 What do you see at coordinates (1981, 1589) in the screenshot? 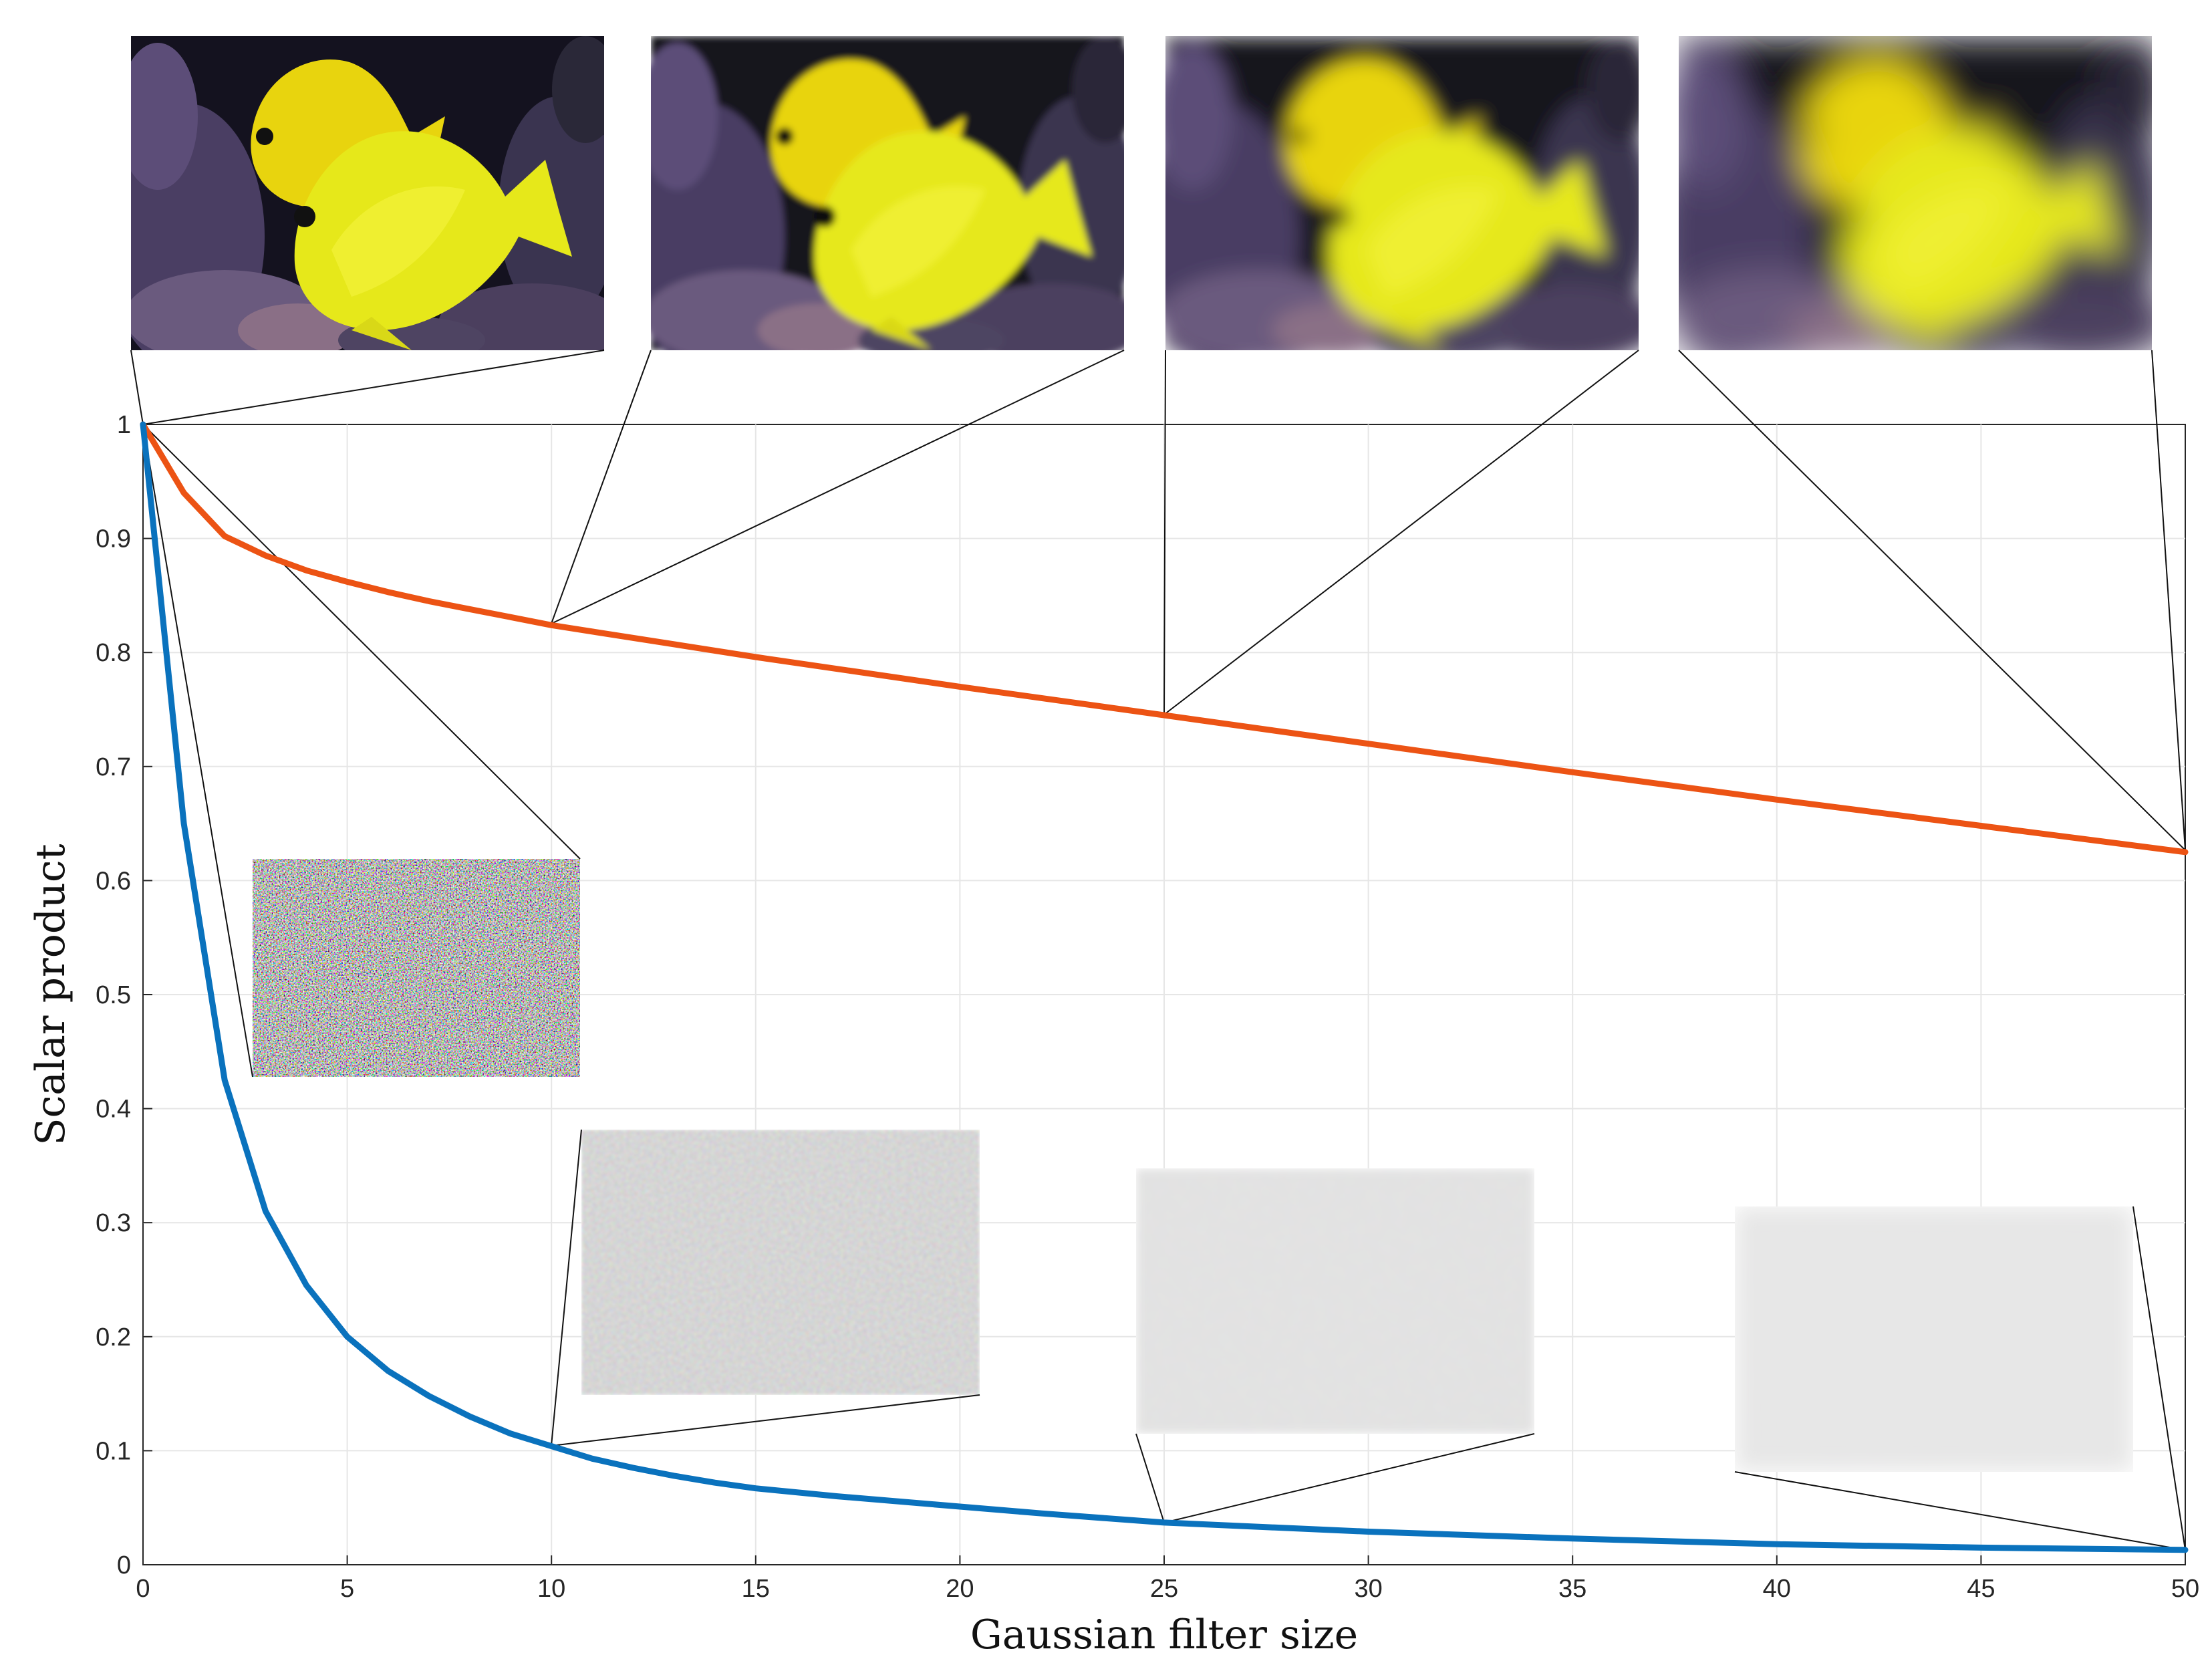
I see `x-tick-label: 45` at bounding box center [1981, 1589].